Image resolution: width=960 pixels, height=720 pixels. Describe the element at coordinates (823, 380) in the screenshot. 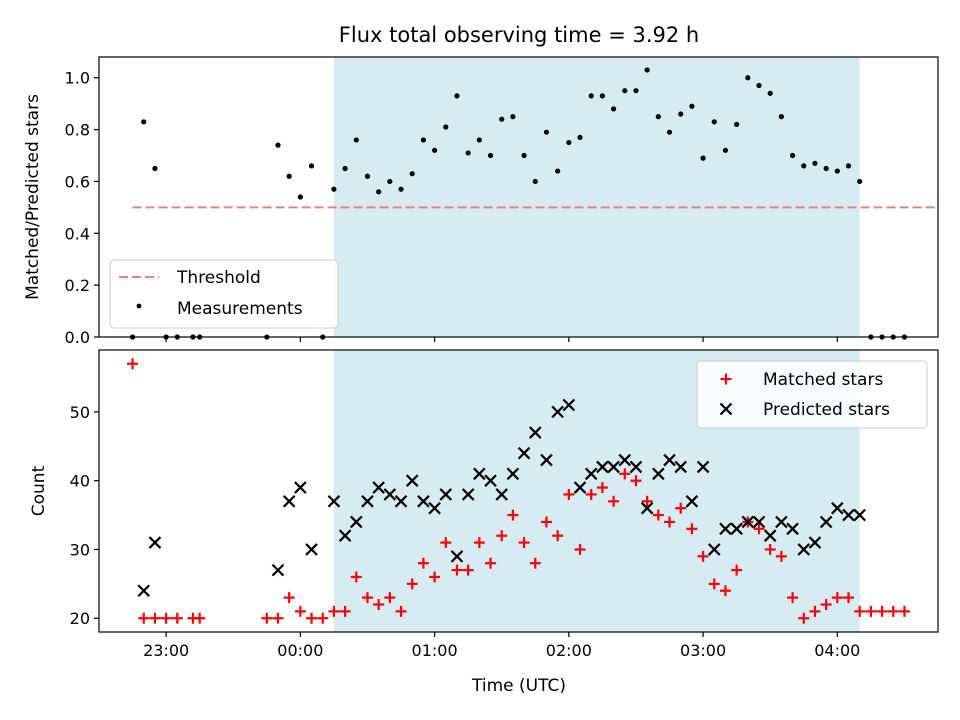

I see `legend-matched-label: Matched stars` at that location.